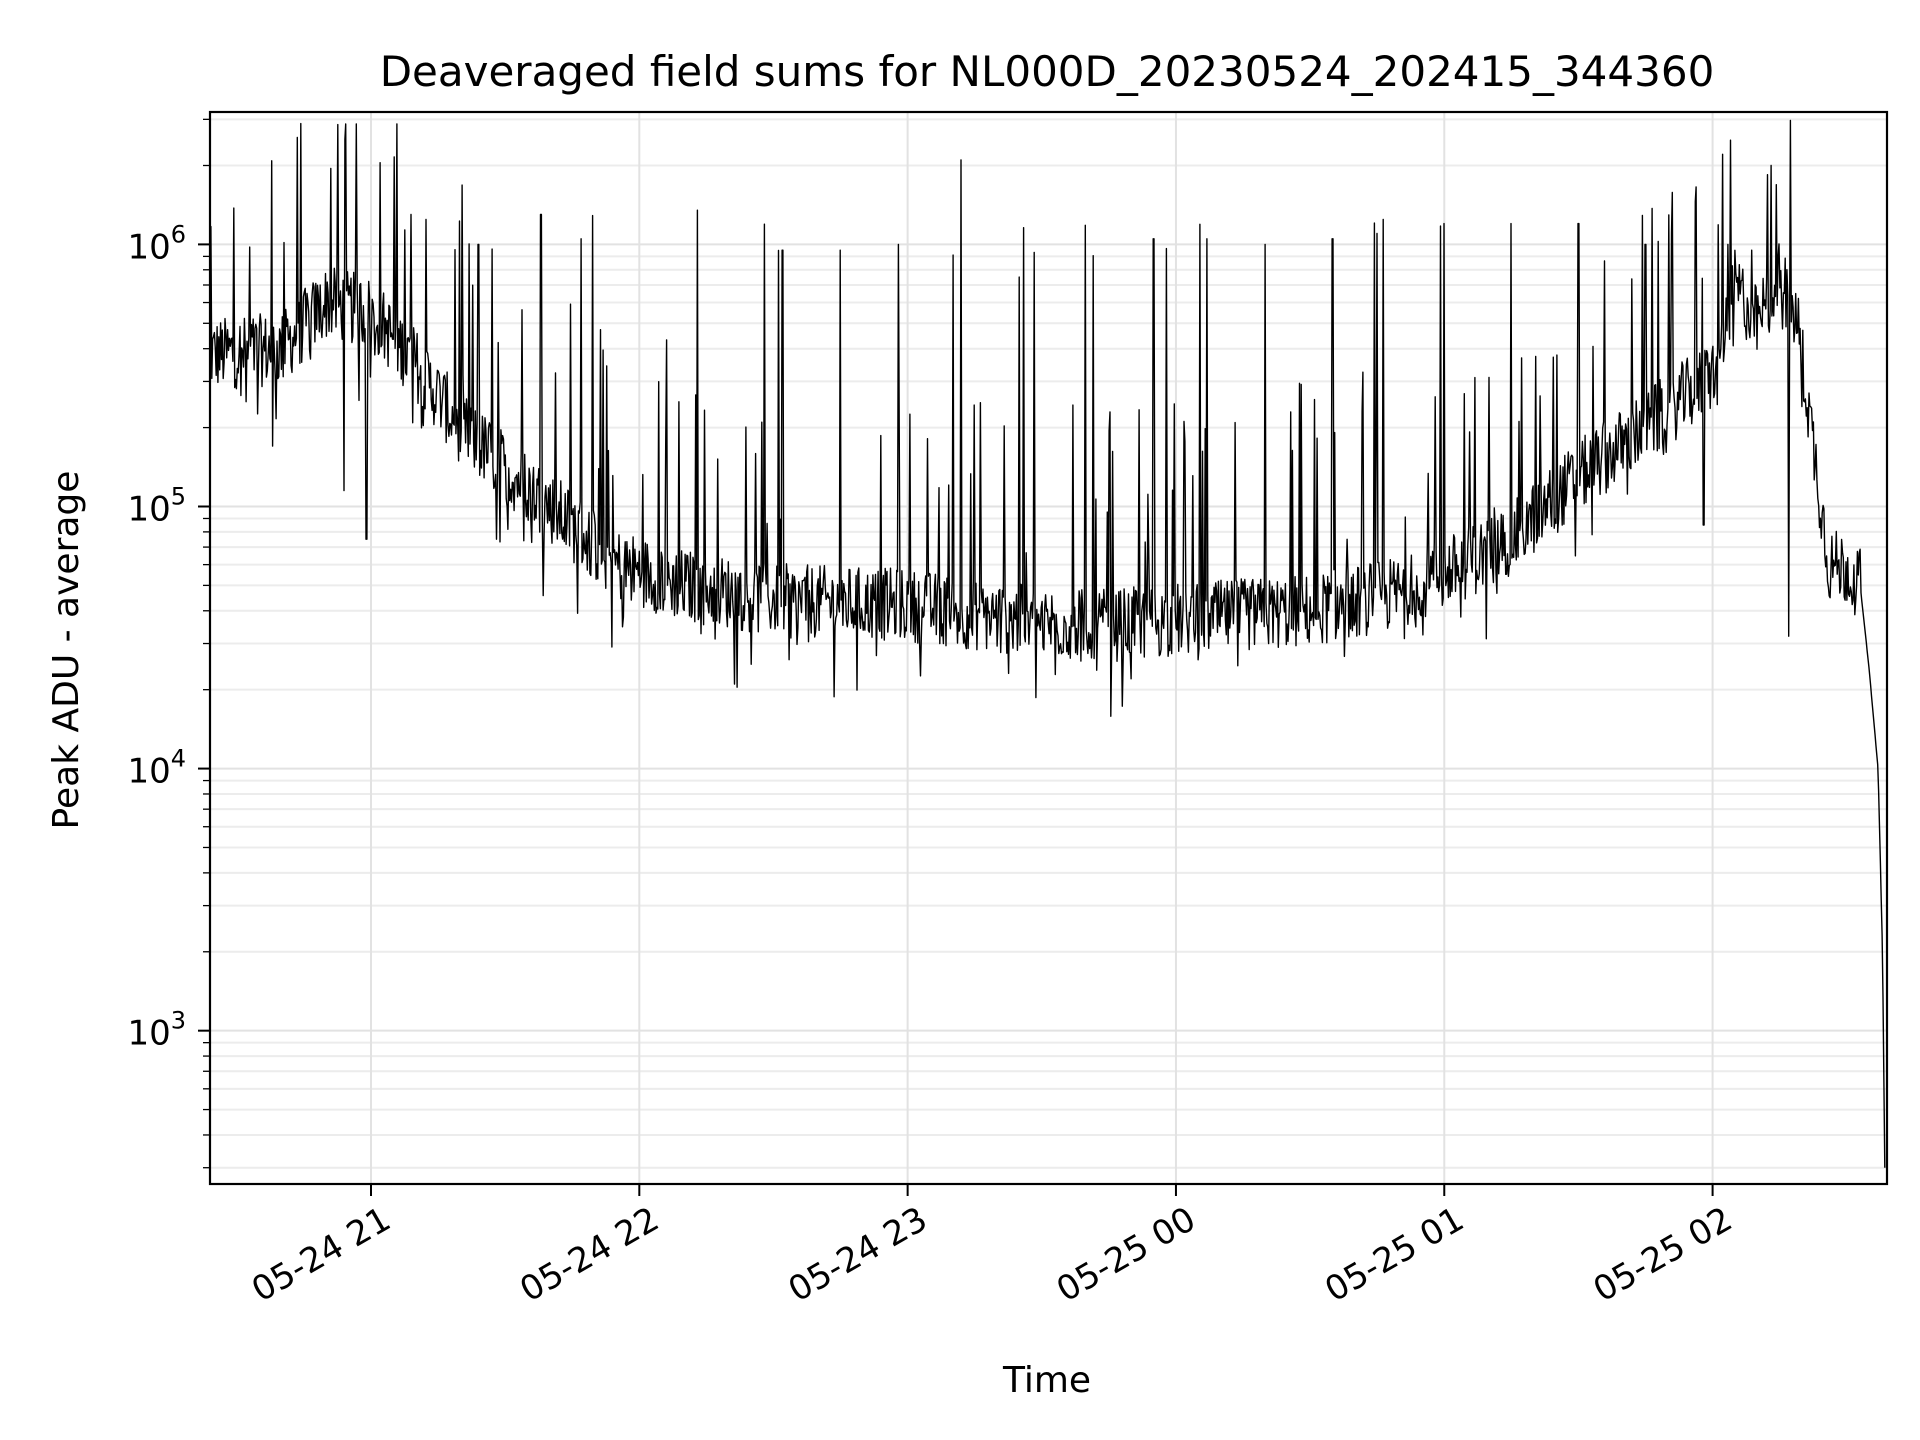 Image resolution: width=1920 pixels, height=1440 pixels. I want to click on y-tick-exponent: 6, so click(178, 234).